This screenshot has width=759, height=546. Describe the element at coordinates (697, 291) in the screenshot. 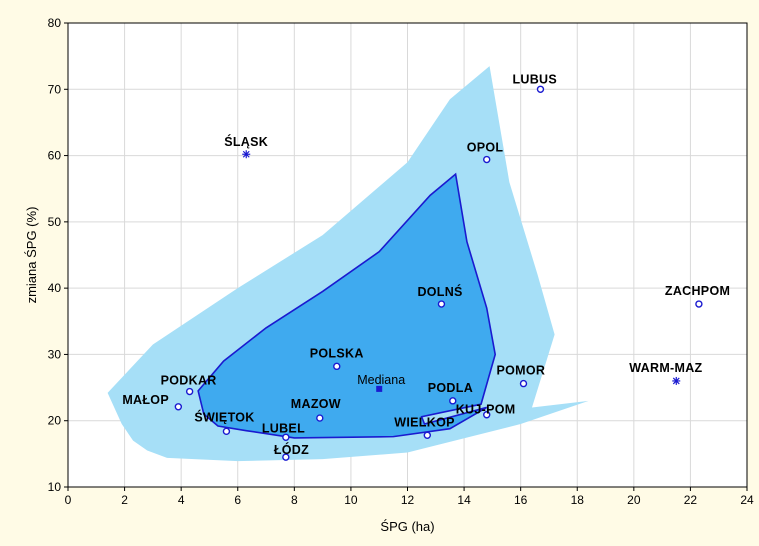

I see `point-label: ZACHPOM` at that location.